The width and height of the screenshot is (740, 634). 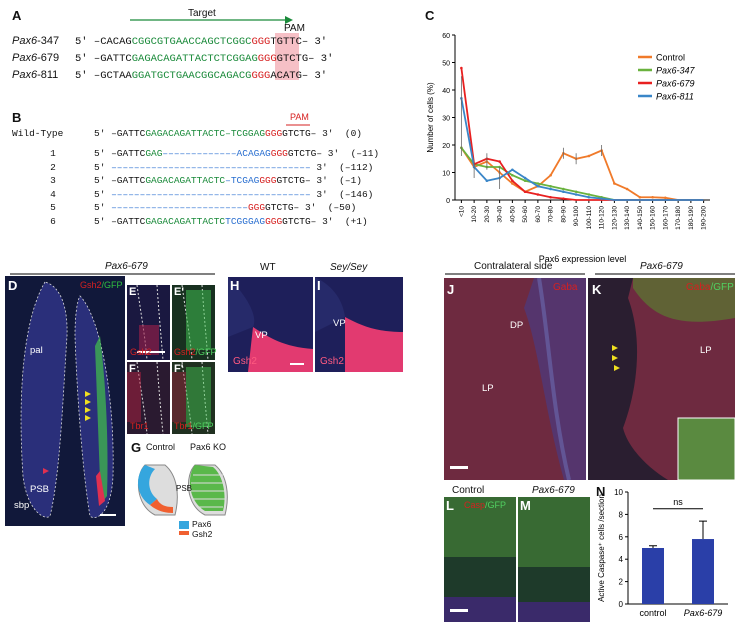 I want to click on y-tick-label: 2, so click(x=621, y=582).